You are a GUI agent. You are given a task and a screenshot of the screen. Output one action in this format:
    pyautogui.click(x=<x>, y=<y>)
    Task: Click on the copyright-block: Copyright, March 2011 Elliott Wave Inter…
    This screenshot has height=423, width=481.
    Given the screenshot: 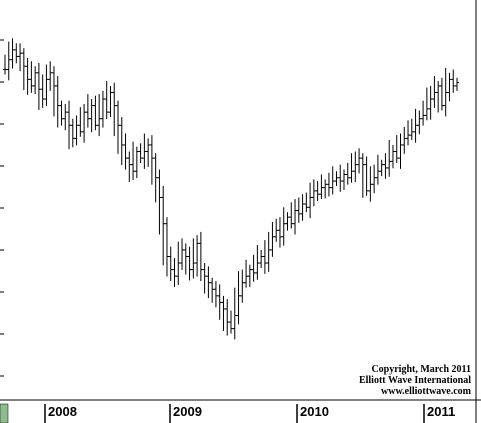 What is the action you would take?
    pyautogui.click(x=415, y=380)
    